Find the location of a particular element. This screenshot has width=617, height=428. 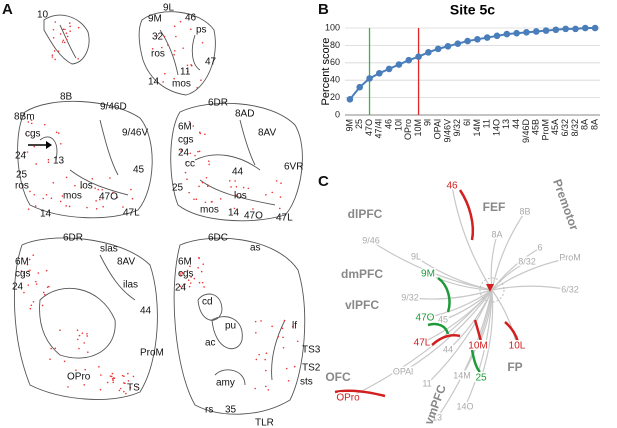

x-tick-label: 9l is located at coordinates (428, 122).